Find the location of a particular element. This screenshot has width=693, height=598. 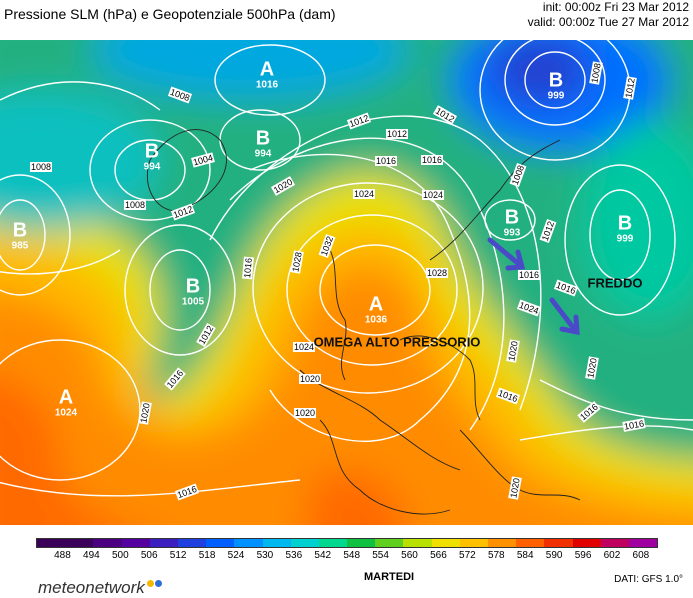

colorbar-tick-label: 590 is located at coordinates (554, 555).